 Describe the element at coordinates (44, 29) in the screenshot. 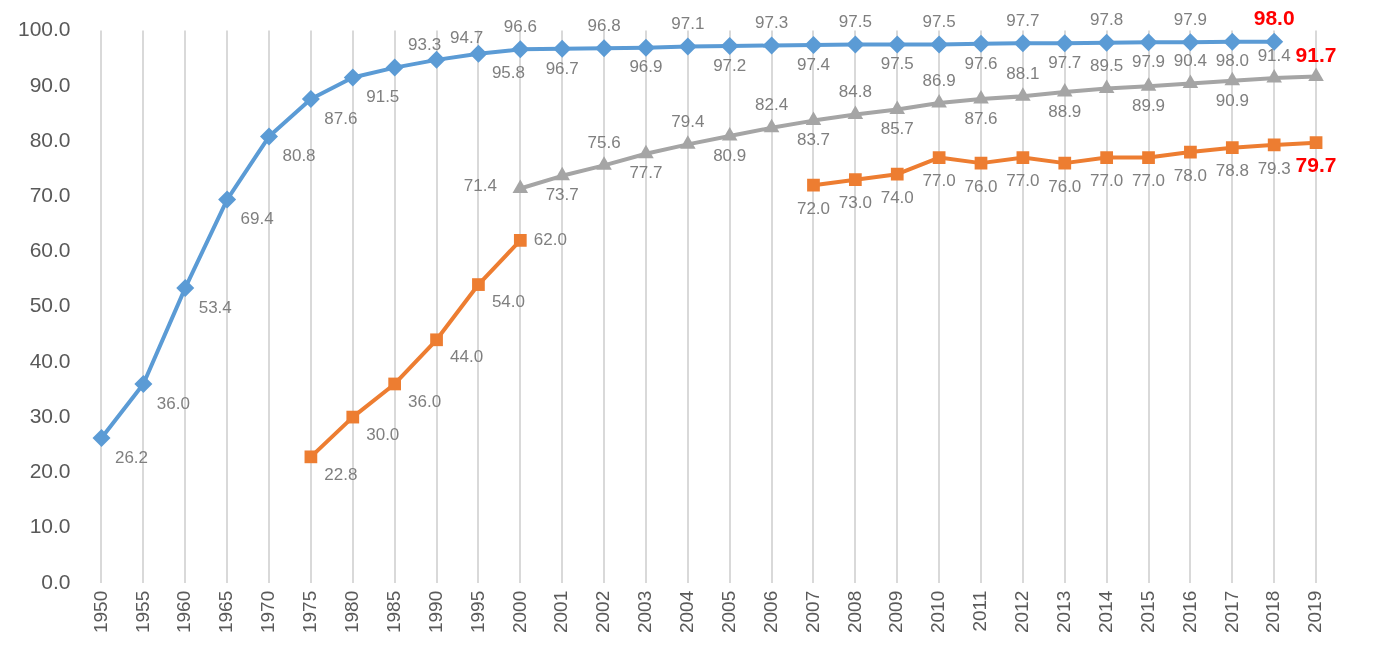

I see `y-tick-label: 100.0` at that location.